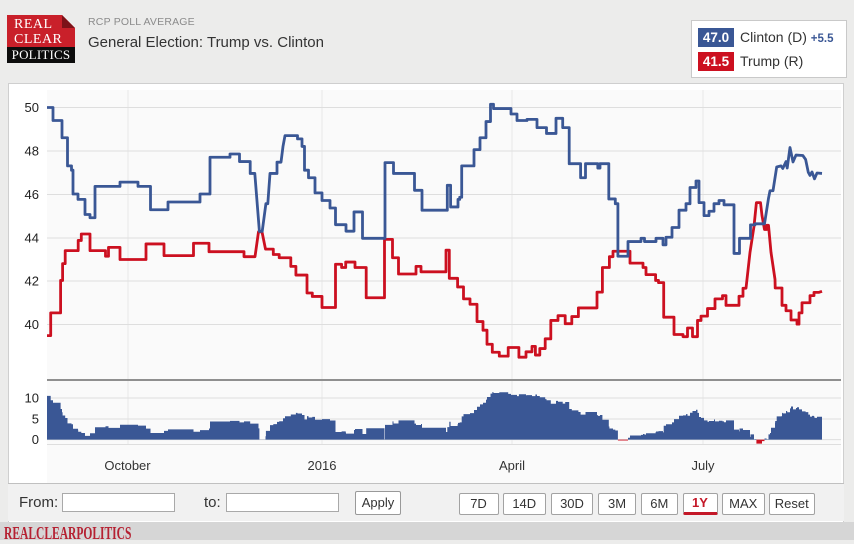 This screenshot has width=854, height=544. I want to click on svg-text: July, so click(703, 465).